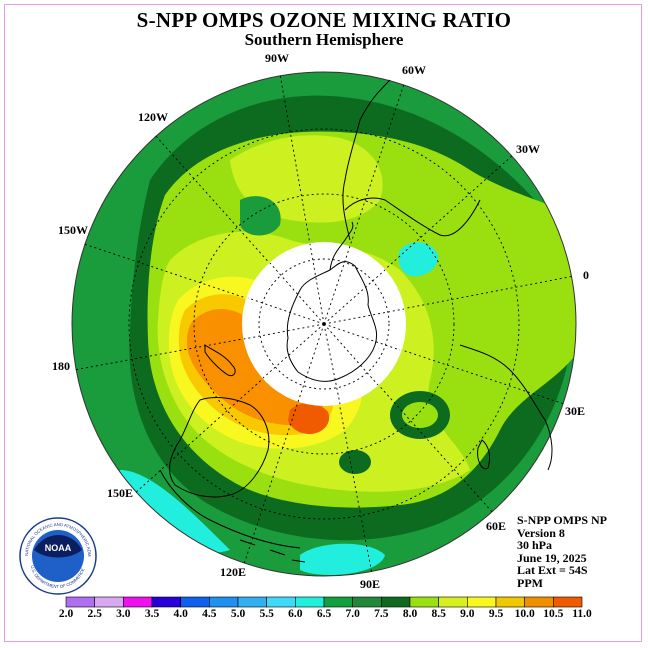 This screenshot has width=648, height=648. I want to click on patch-5-5-south, so click(342, 559).